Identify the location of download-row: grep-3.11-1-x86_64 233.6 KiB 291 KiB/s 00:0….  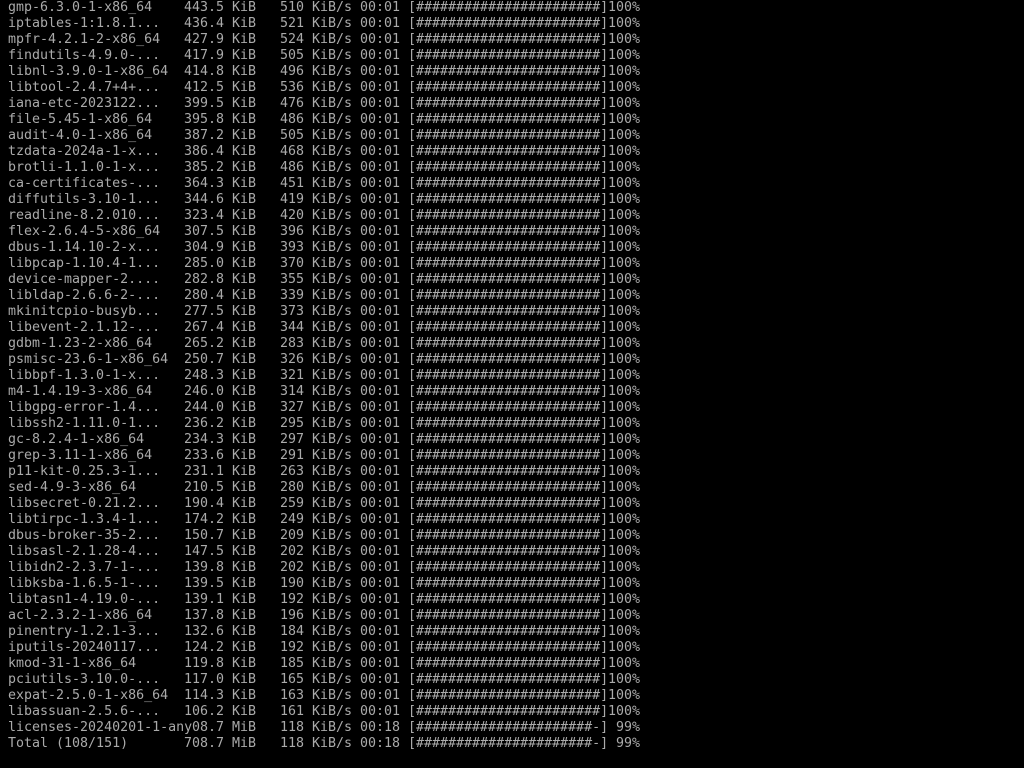
(330, 456).